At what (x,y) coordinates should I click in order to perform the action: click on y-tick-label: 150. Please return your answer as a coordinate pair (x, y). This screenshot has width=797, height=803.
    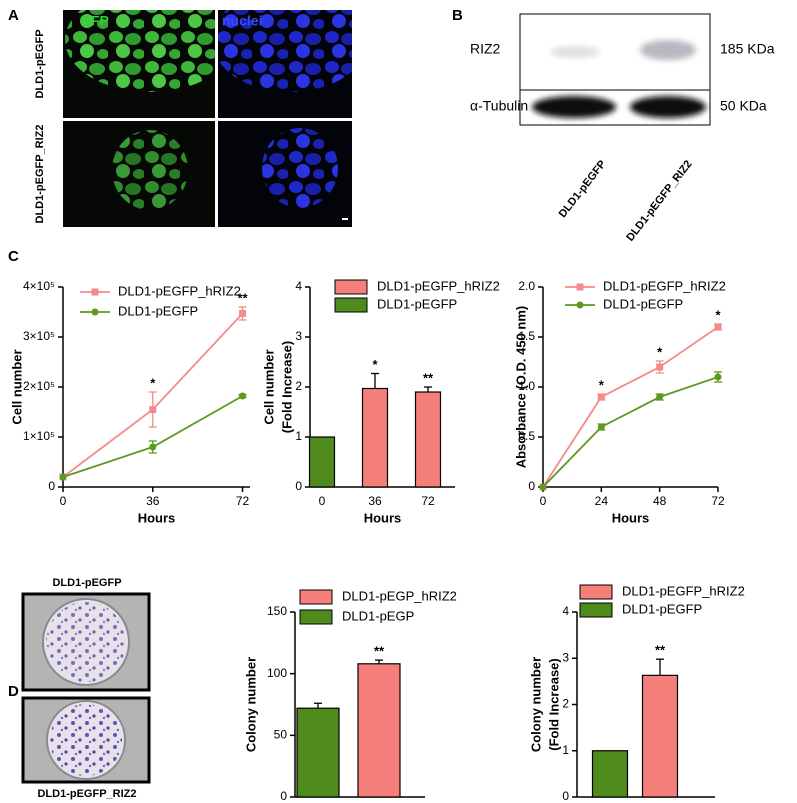
    Looking at the image, I should click on (277, 611).